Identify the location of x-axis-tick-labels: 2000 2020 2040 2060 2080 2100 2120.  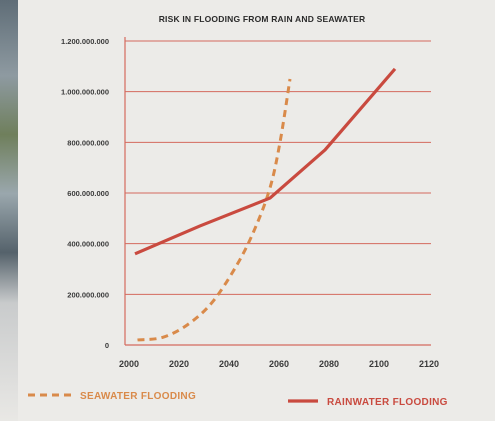
(279, 364).